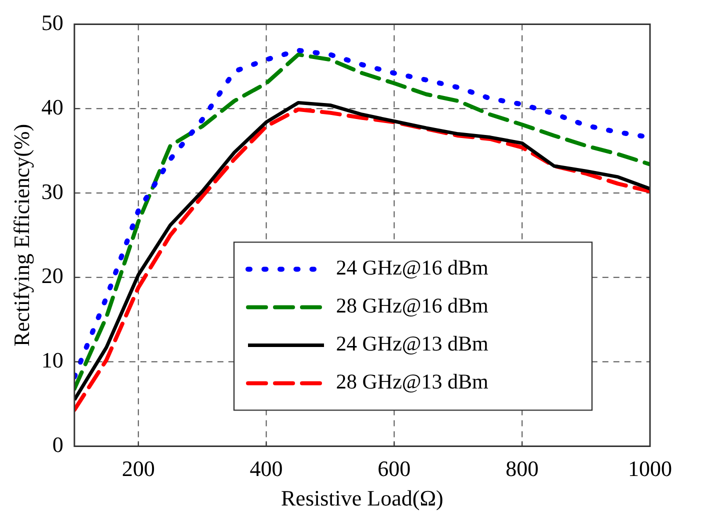  What do you see at coordinates (412, 268) in the screenshot?
I see `legend-label: 24 GHz@16 dBm` at bounding box center [412, 268].